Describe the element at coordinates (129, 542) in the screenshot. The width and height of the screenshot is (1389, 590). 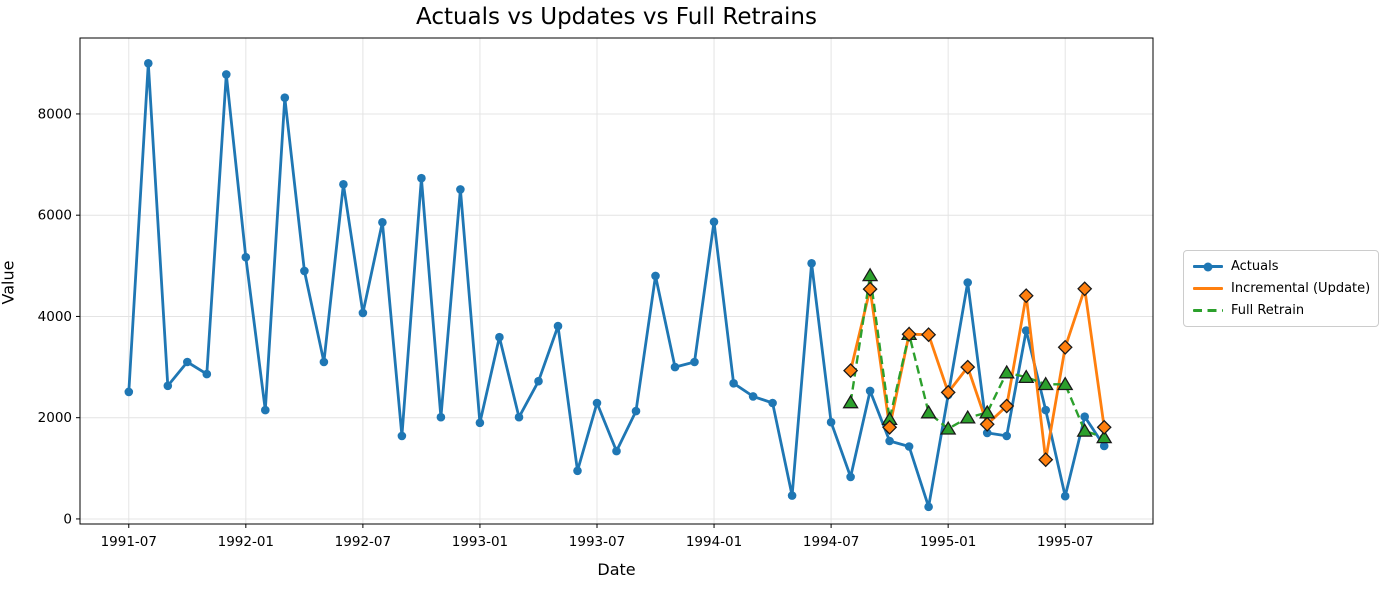
I see `x-tick-label: 1991-07` at that location.